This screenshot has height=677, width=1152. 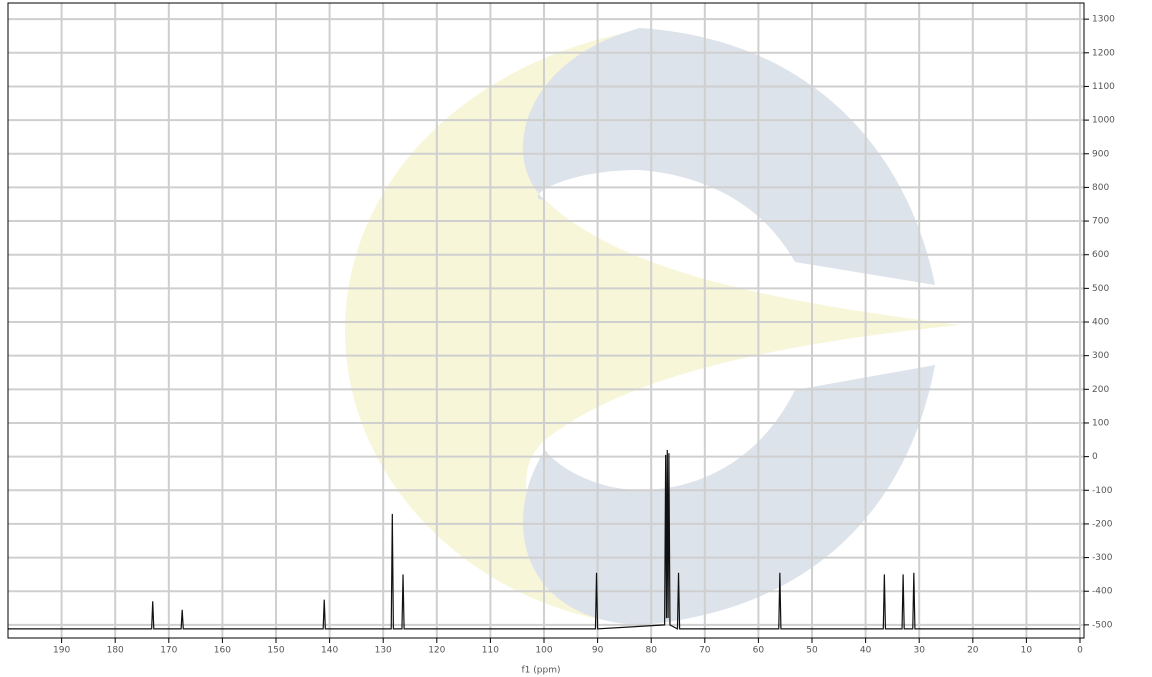 I want to click on x-tick-label: 20, so click(x=973, y=651).